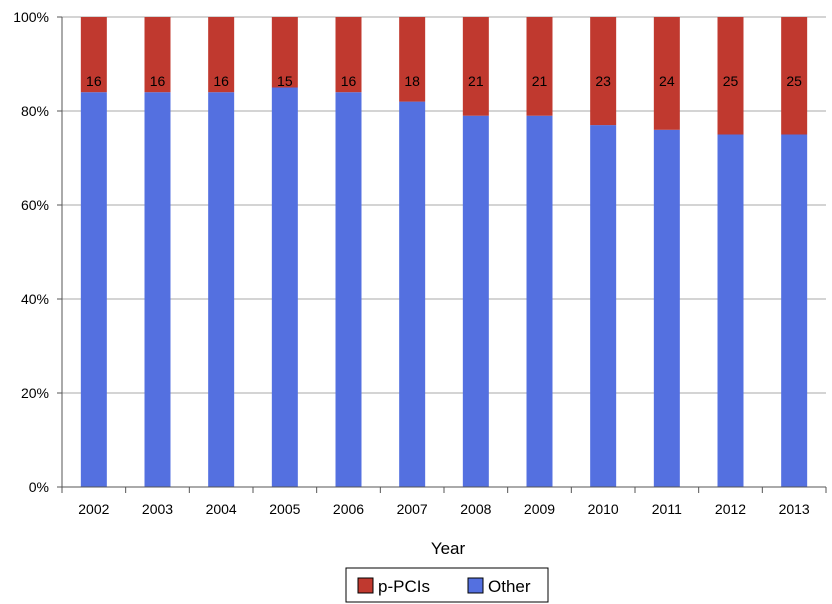  Describe the element at coordinates (509, 586) in the screenshot. I see `legend-label-other: Other` at that location.